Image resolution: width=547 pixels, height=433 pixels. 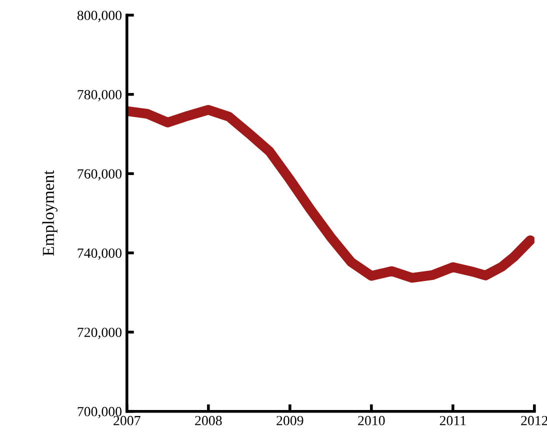 What do you see at coordinates (100, 175) in the screenshot?
I see `y-tick-label: 760,000` at bounding box center [100, 175].